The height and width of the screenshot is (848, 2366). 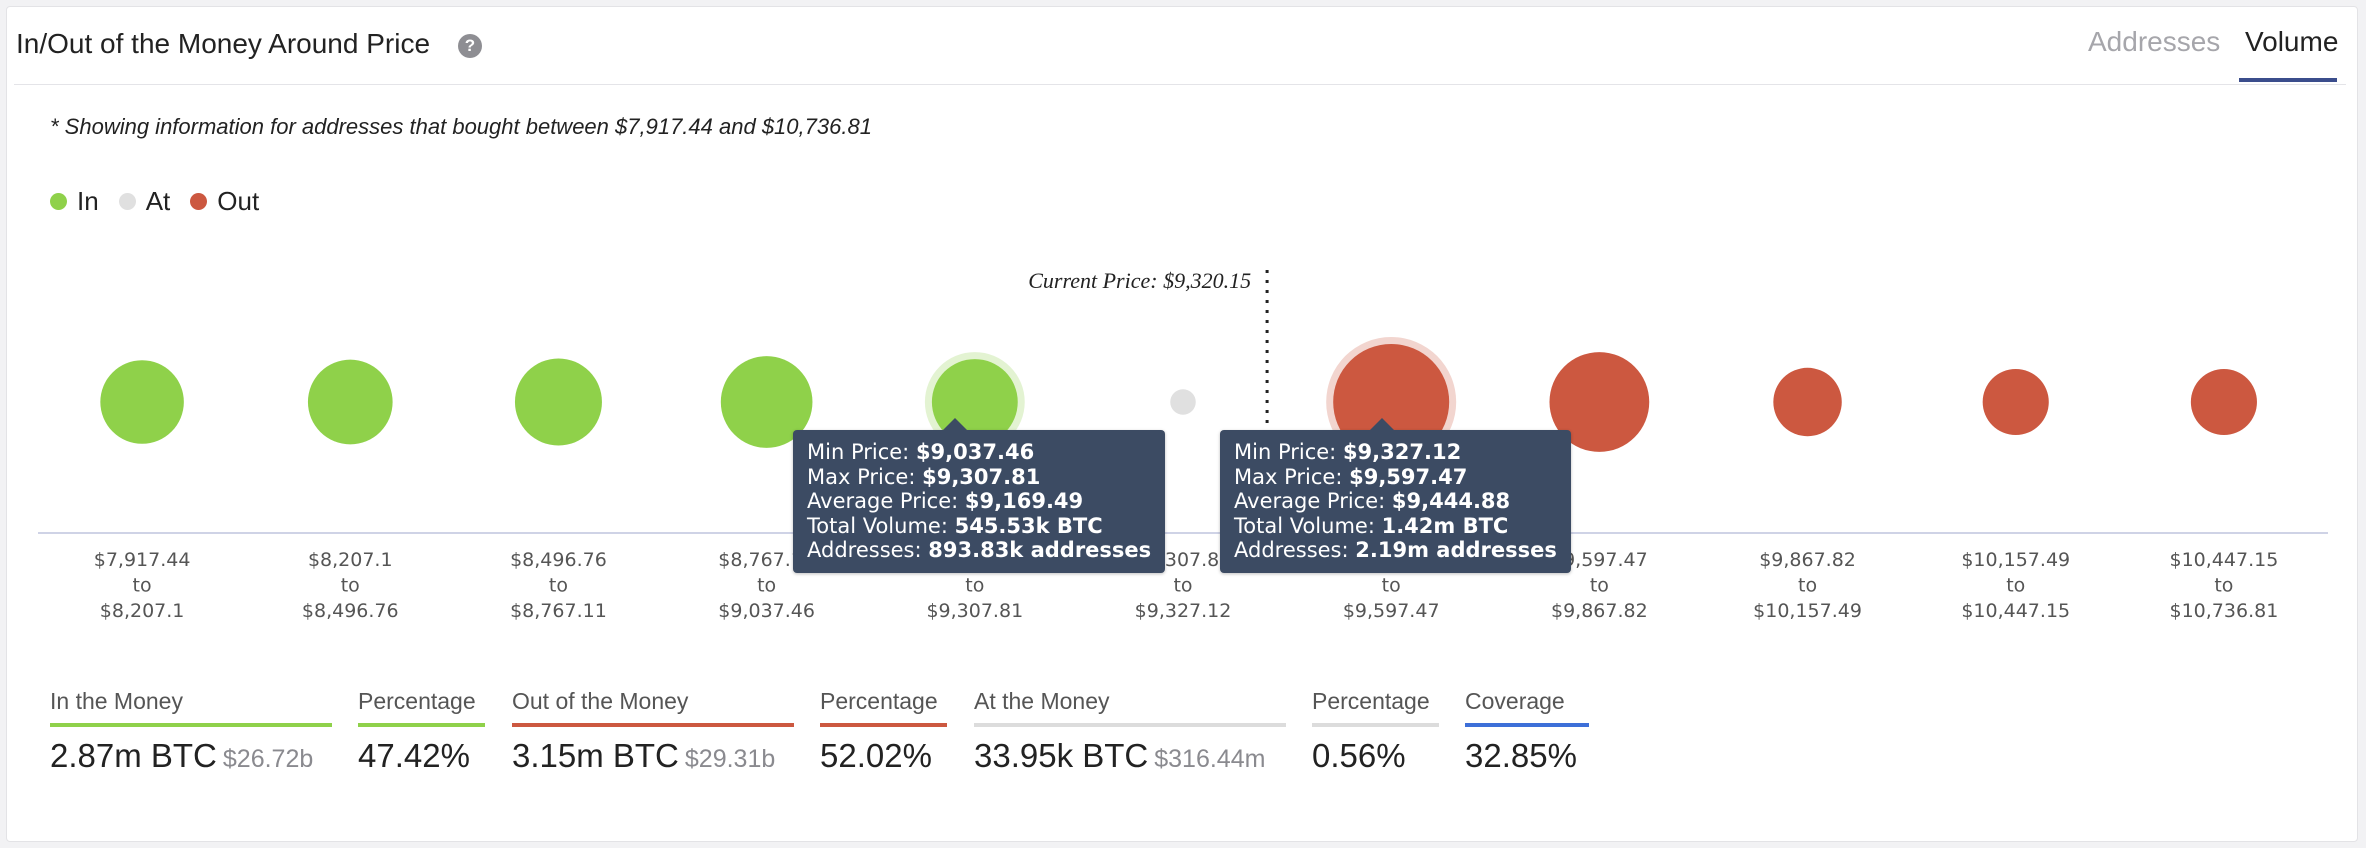 I want to click on tick-label-4-from: $8,767.11, so click(x=766, y=560).